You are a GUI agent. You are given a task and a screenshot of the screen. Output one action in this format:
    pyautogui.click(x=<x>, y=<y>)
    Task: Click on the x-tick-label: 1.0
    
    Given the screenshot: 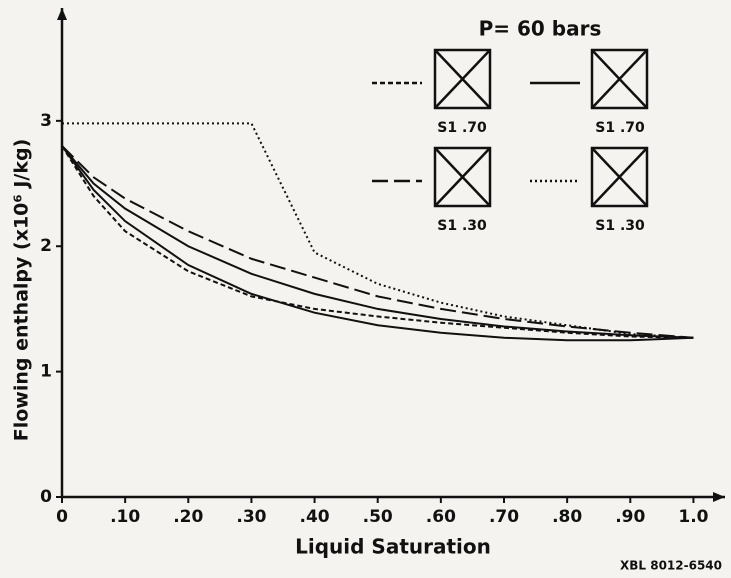 What is the action you would take?
    pyautogui.click(x=693, y=517)
    